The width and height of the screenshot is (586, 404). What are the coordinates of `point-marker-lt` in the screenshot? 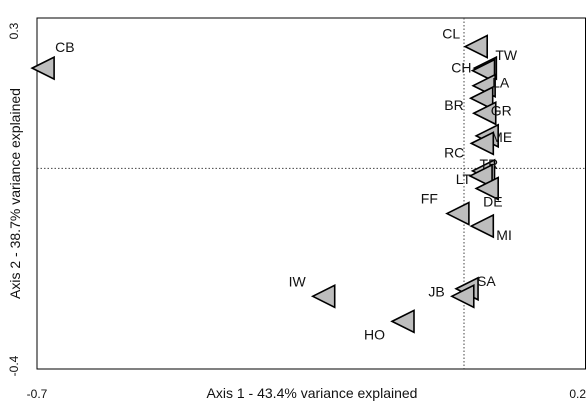 It's located at (480, 176).